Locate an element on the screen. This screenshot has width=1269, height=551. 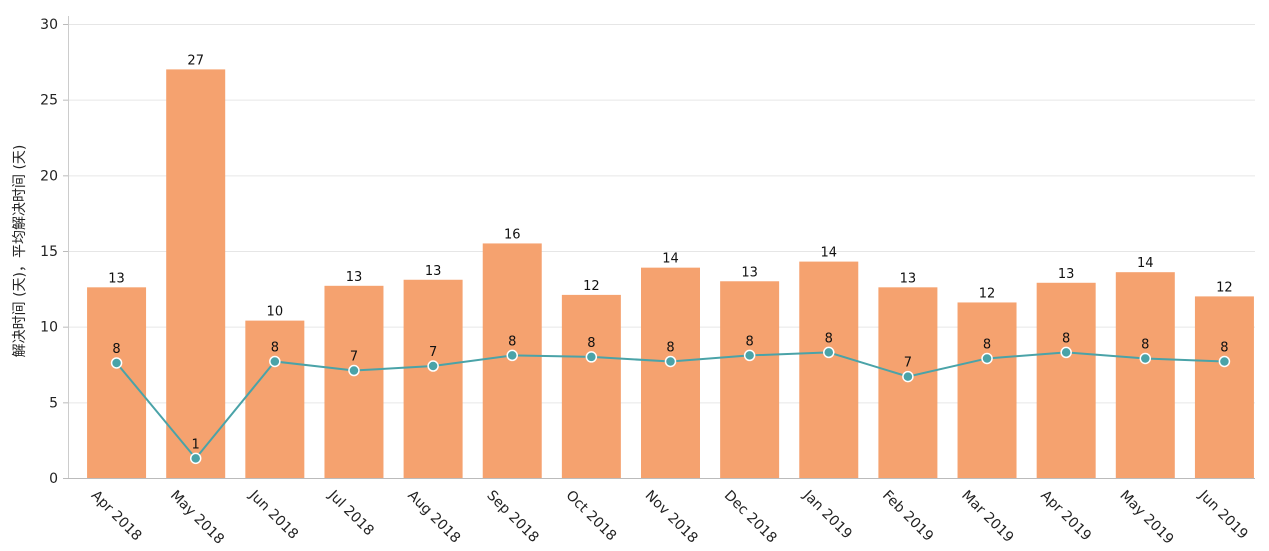
bar-data-label: 27 is located at coordinates (195, 60).